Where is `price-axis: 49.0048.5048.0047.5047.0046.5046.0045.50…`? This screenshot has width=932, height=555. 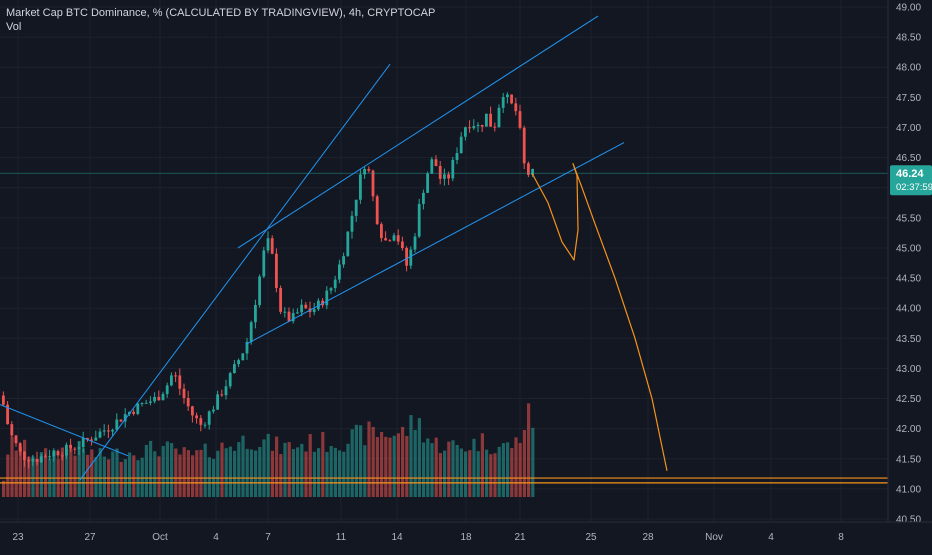
price-axis: 49.0048.5048.0047.5047.0046.5046.0045.50… is located at coordinates (909, 275).